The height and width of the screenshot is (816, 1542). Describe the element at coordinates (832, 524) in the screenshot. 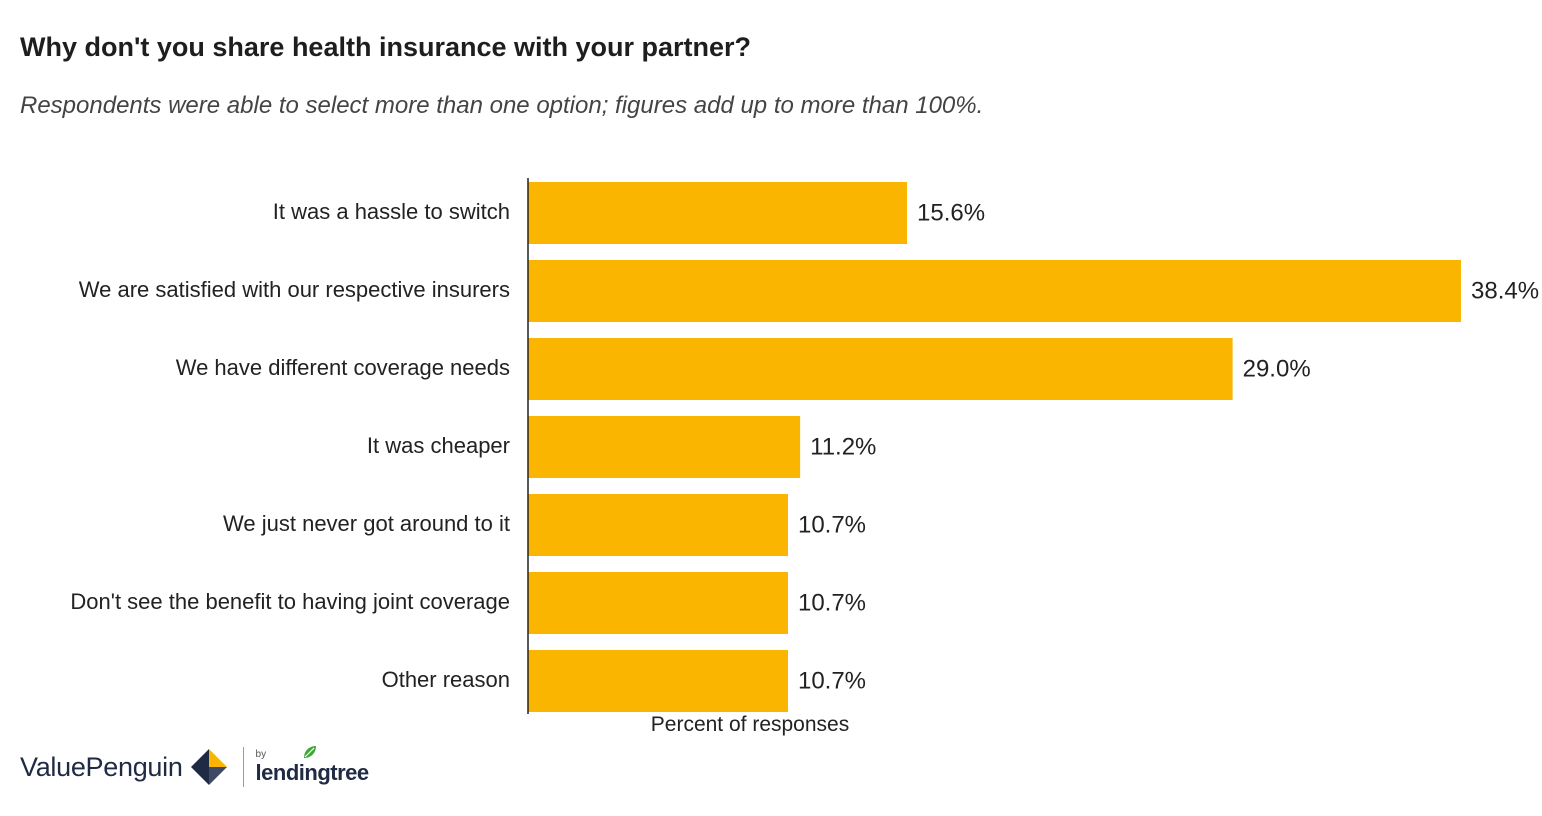

I see `value-label-4: 10.7%` at that location.